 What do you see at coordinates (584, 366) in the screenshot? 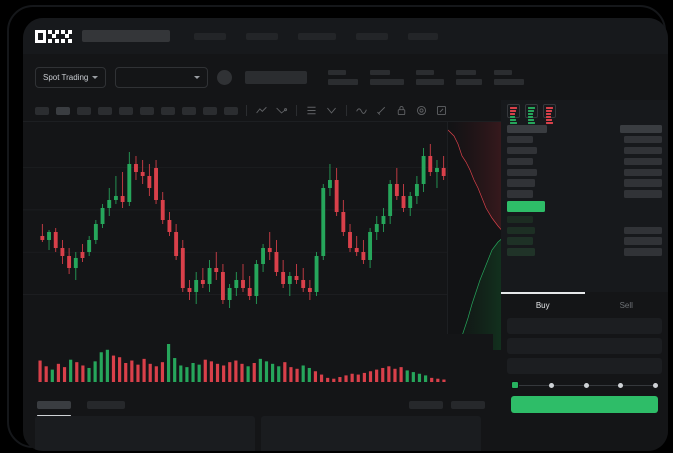
I see `order-total-field` at bounding box center [584, 366].